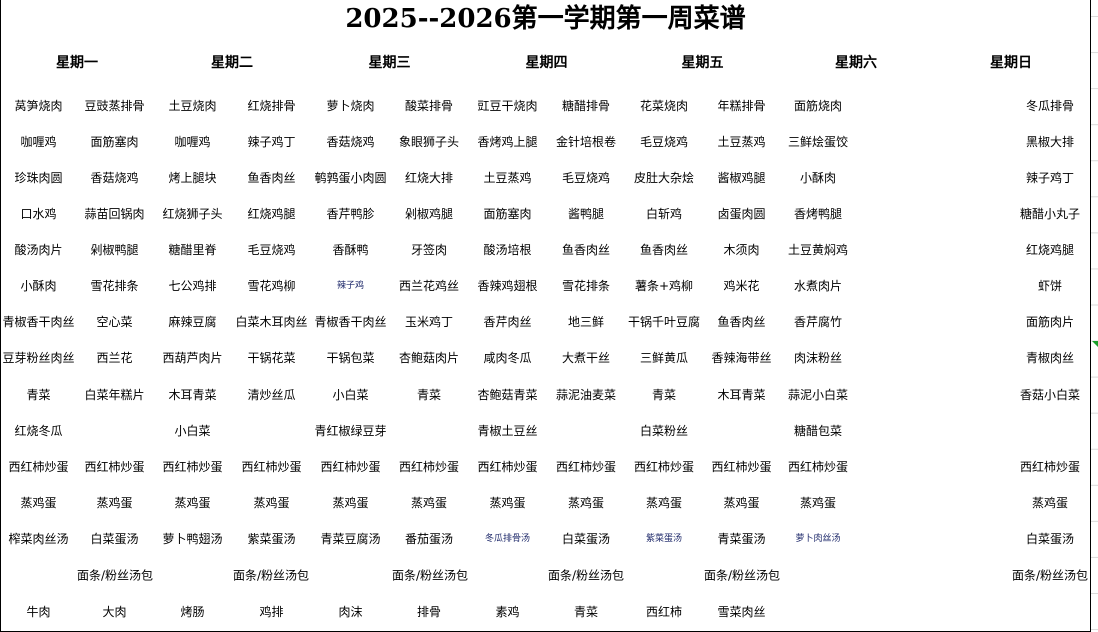  I want to click on menu-cell: 白菜蛋汤, so click(586, 539).